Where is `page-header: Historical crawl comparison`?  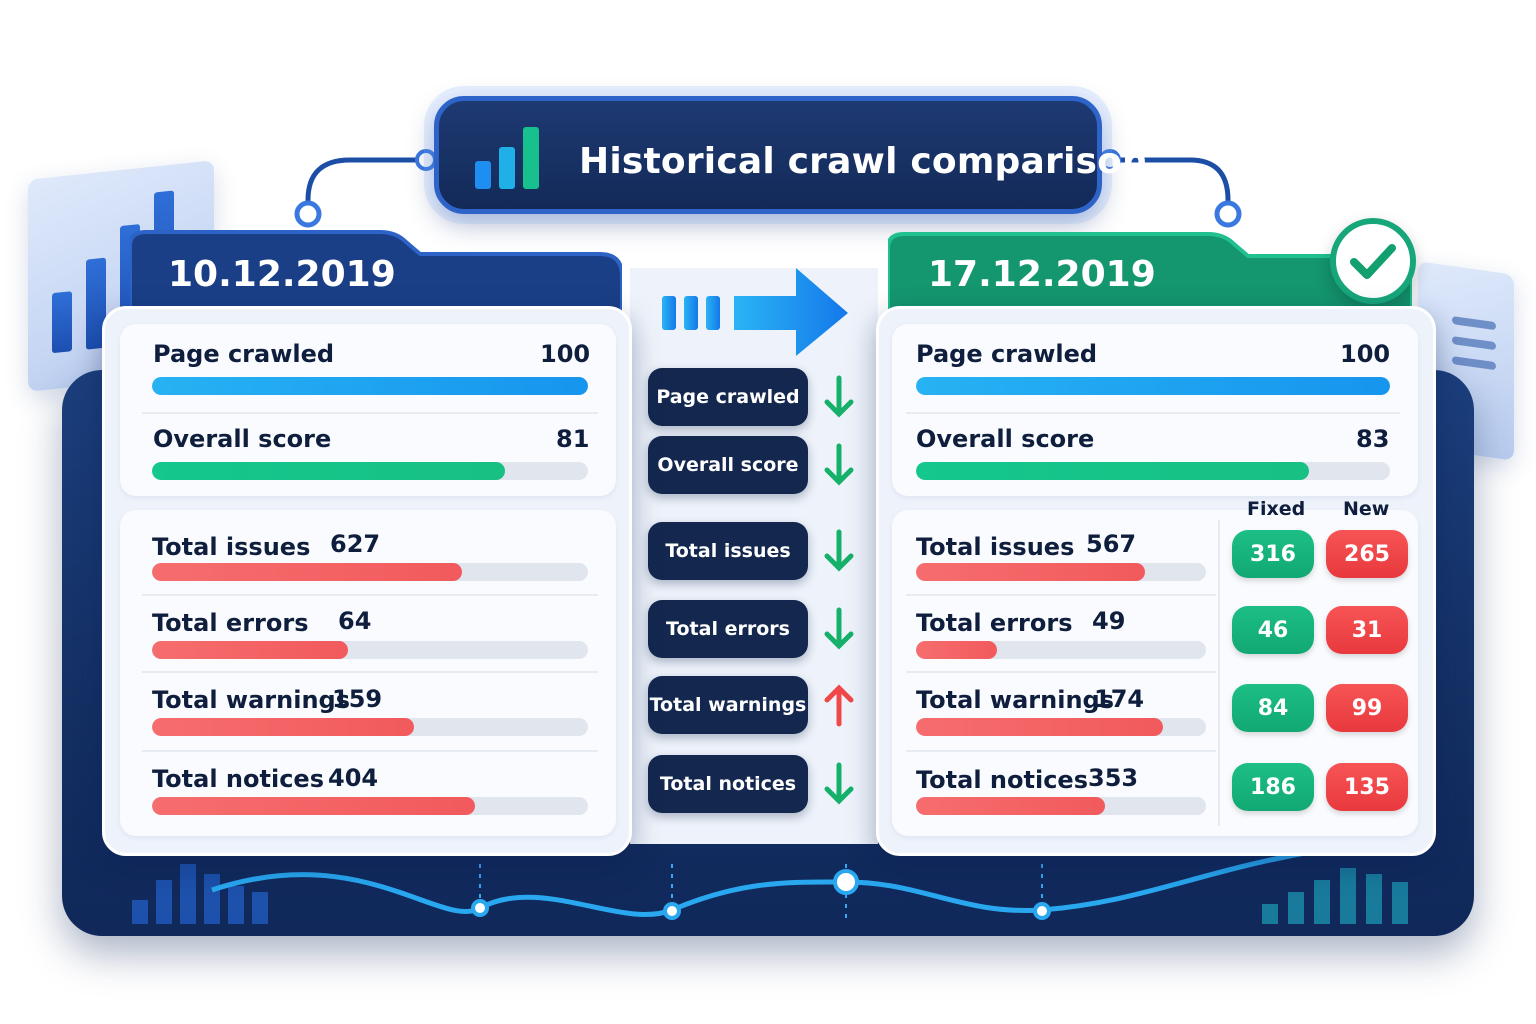
page-header: Historical crawl comparison is located at coordinates (791, 155).